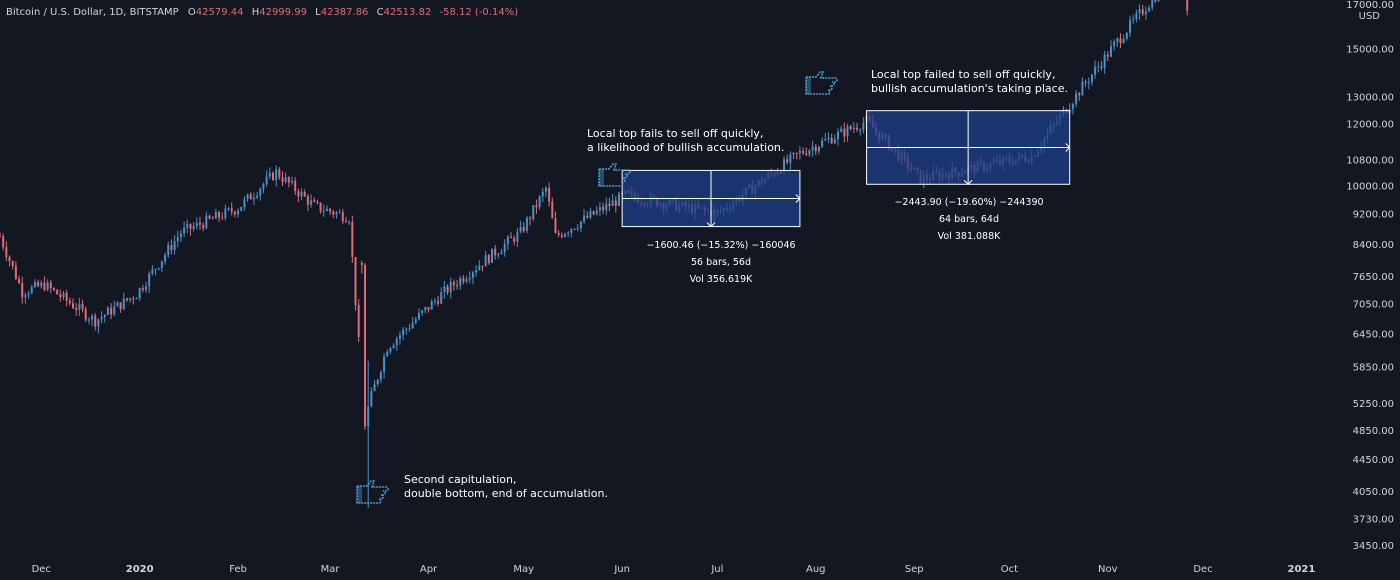 The width and height of the screenshot is (1400, 580). What do you see at coordinates (716, 569) in the screenshot?
I see `time-tick-label: Jul` at bounding box center [716, 569].